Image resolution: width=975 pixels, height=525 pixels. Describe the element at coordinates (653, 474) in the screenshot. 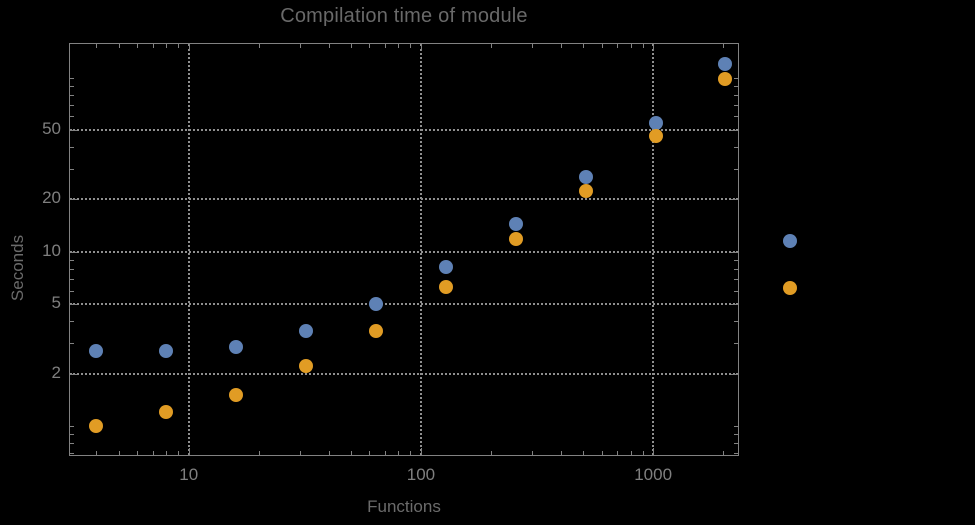

I see `x-tick-label: 1000` at that location.